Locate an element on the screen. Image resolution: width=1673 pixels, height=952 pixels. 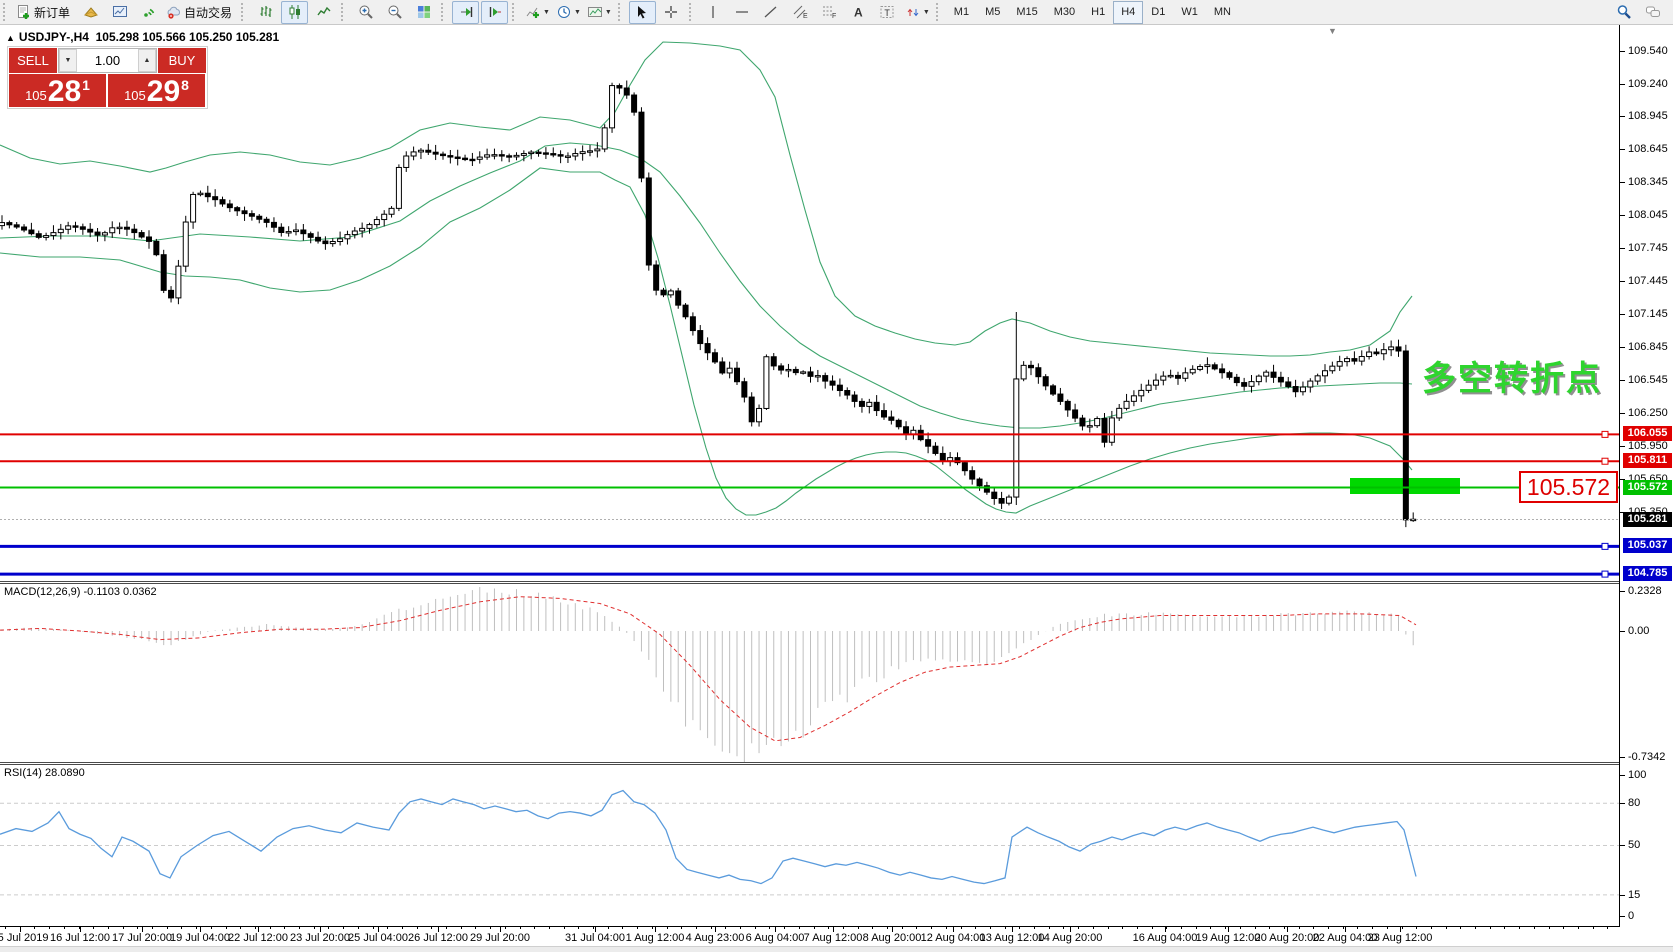
buy-price-button: 105 29 8 is located at coordinates (156, 90).